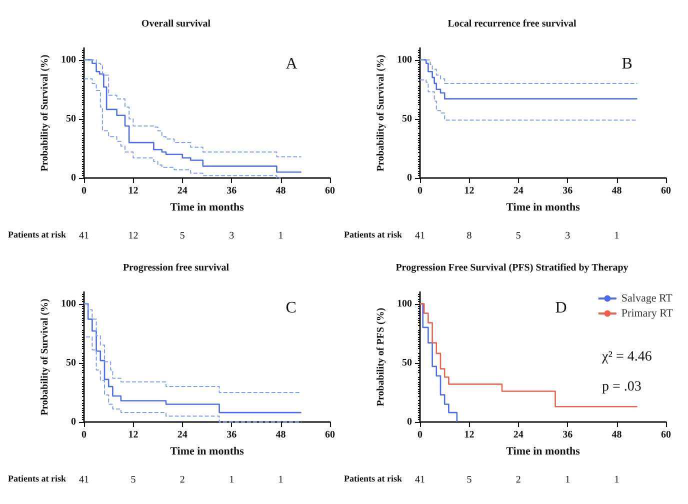 The width and height of the screenshot is (688, 504). I want to click on legend-label: Primary RT, so click(647, 314).